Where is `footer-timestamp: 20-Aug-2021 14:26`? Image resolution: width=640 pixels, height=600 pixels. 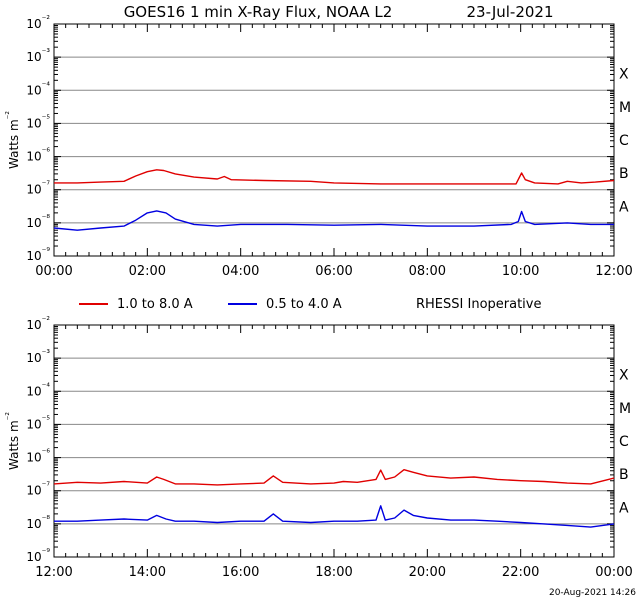
footer-timestamp: 20-Aug-2021 14:26 is located at coordinates (592, 593).